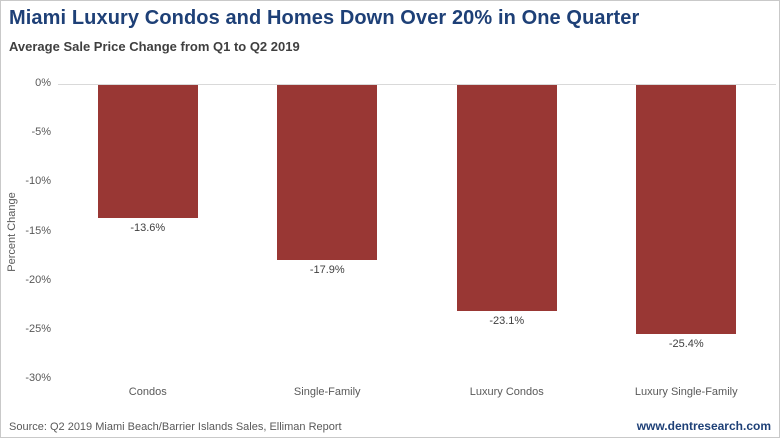 The width and height of the screenshot is (780, 438). I want to click on x-category-label: Condos, so click(147, 392).